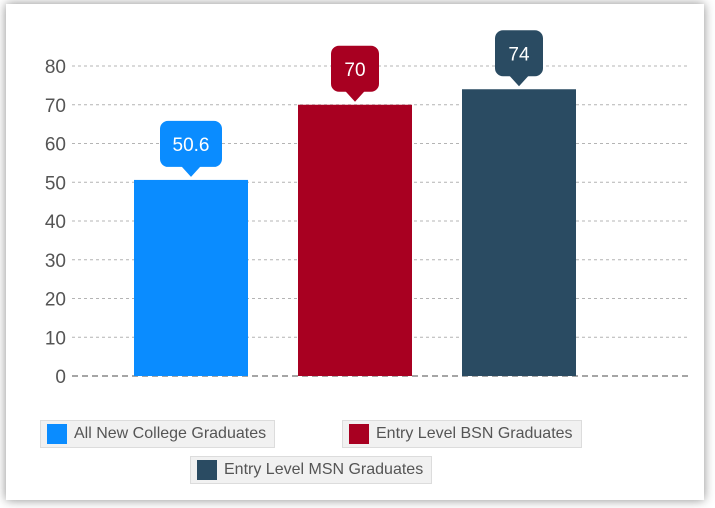 This screenshot has width=715, height=508. I want to click on data-label-text: 70, so click(354, 70).